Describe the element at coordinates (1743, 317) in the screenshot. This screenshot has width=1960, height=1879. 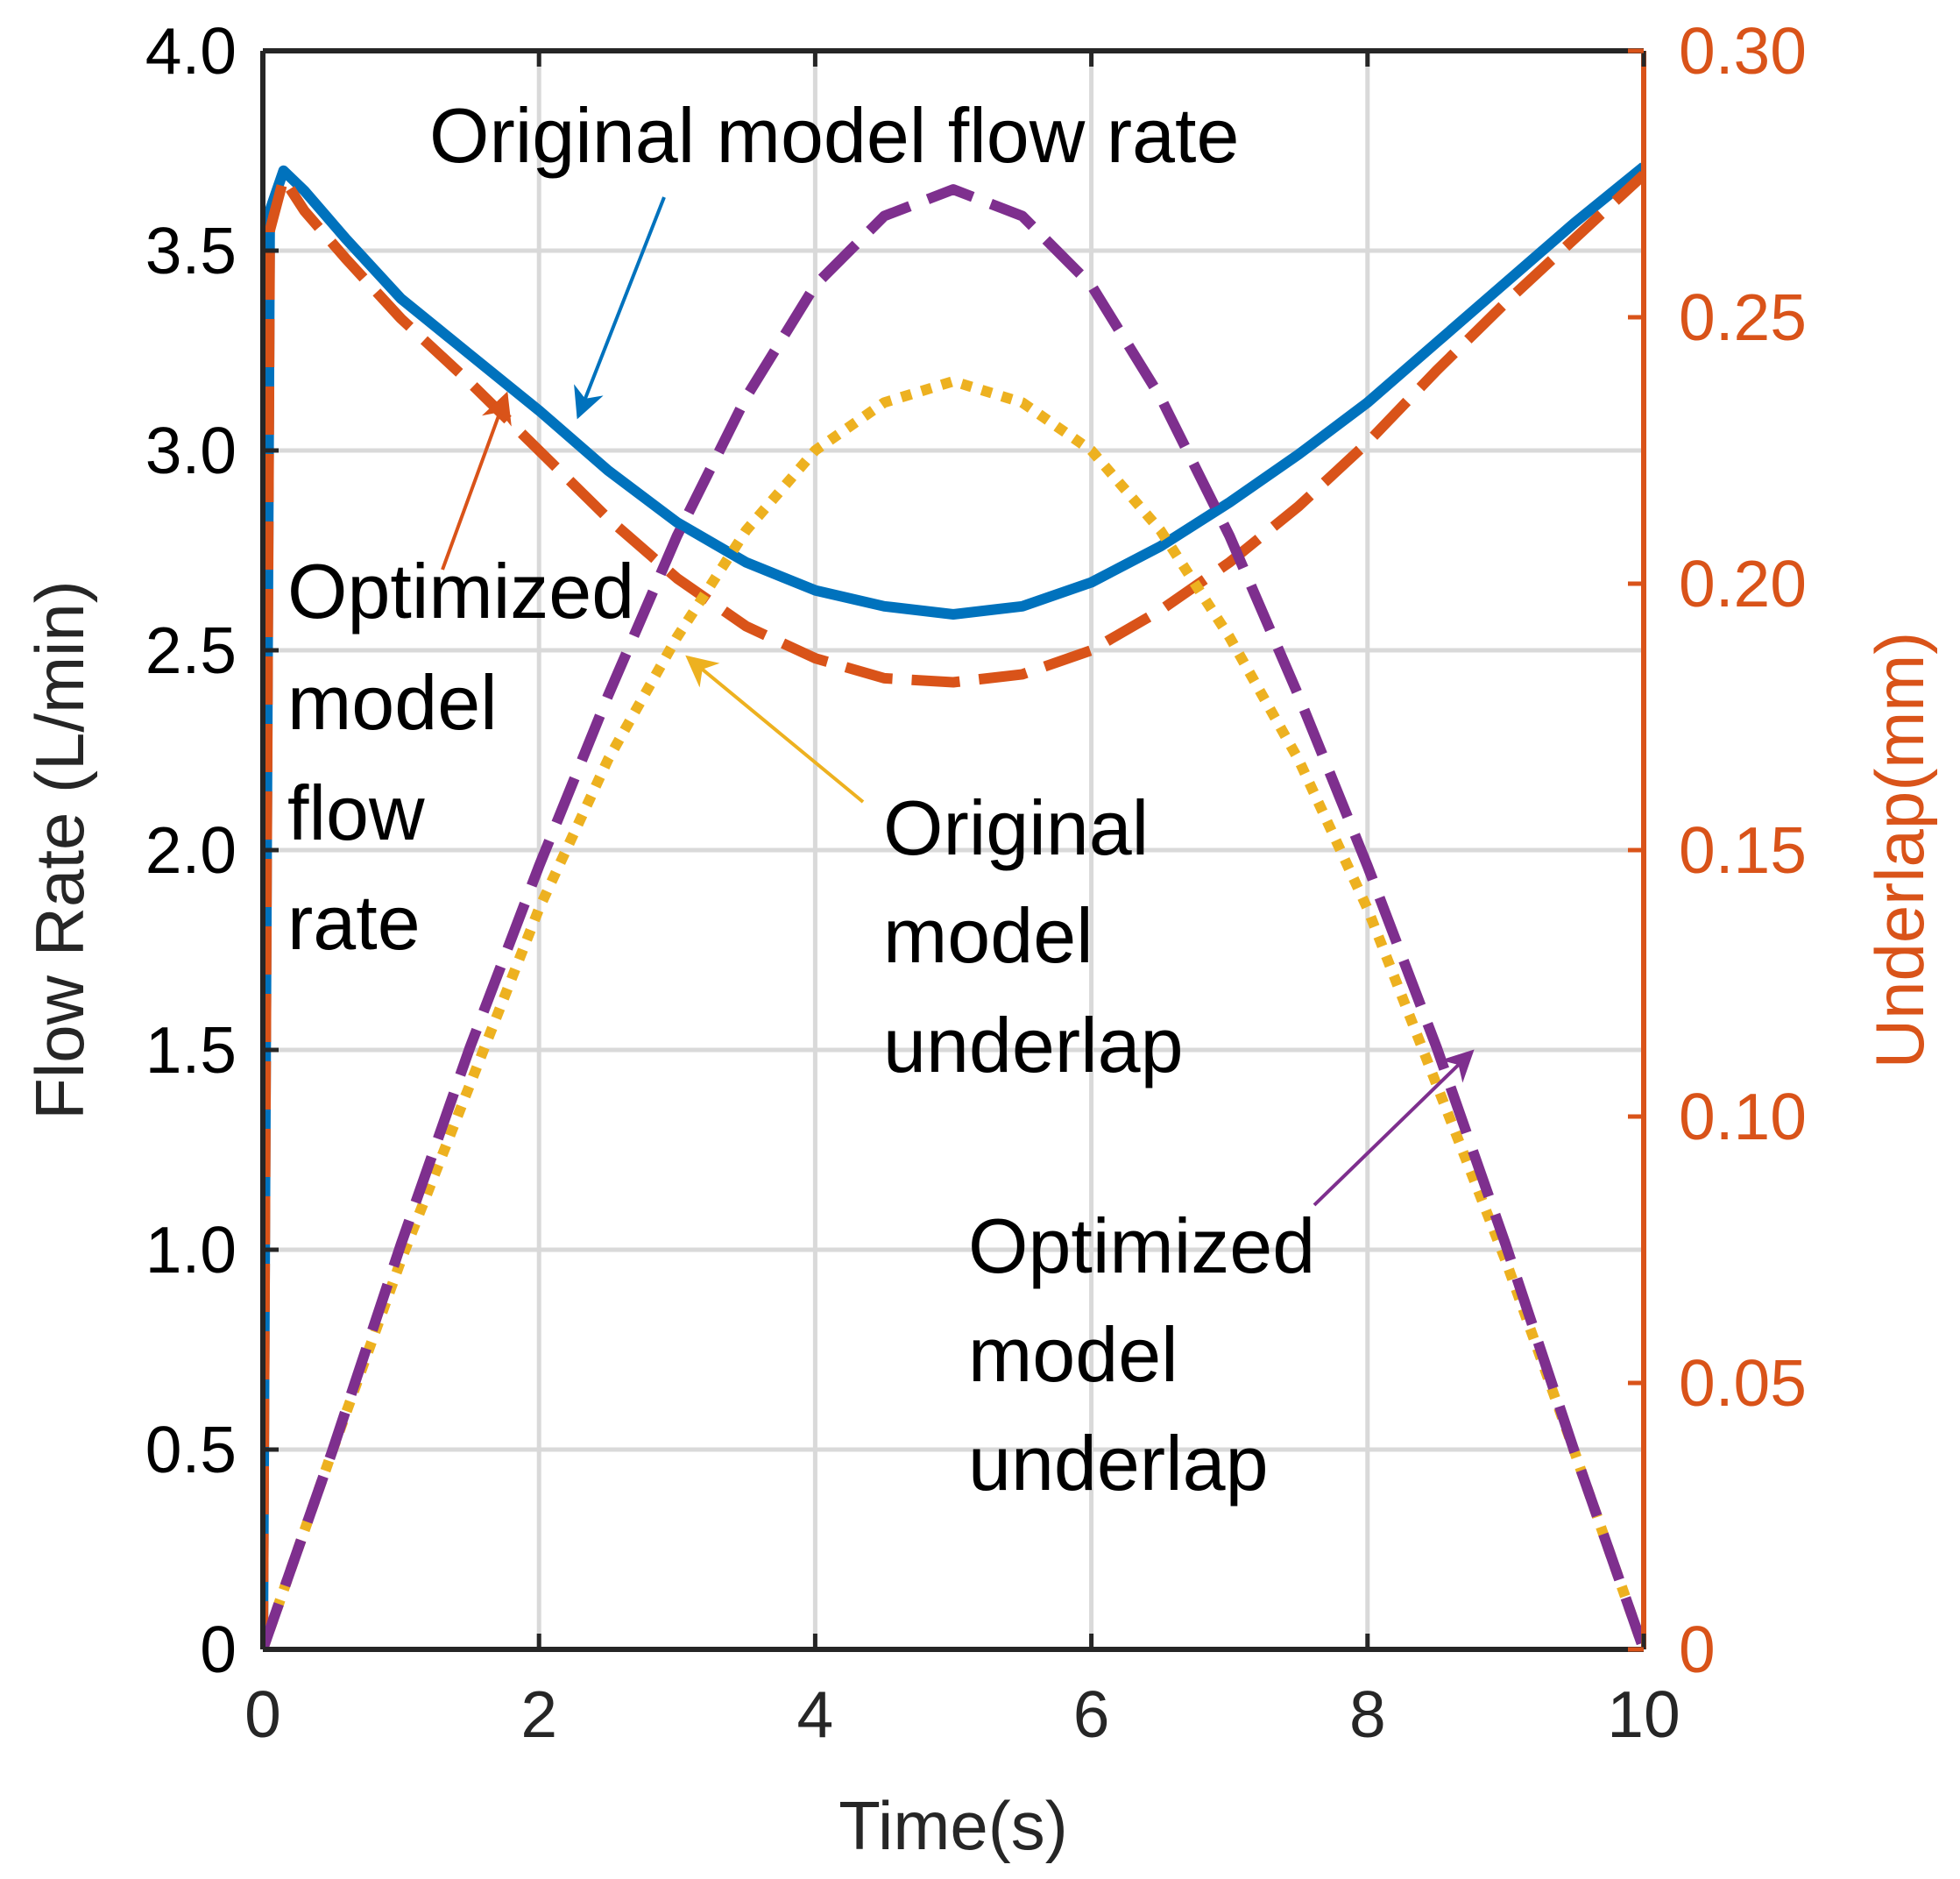
I see `y-right-tick-label: 0.25` at that location.